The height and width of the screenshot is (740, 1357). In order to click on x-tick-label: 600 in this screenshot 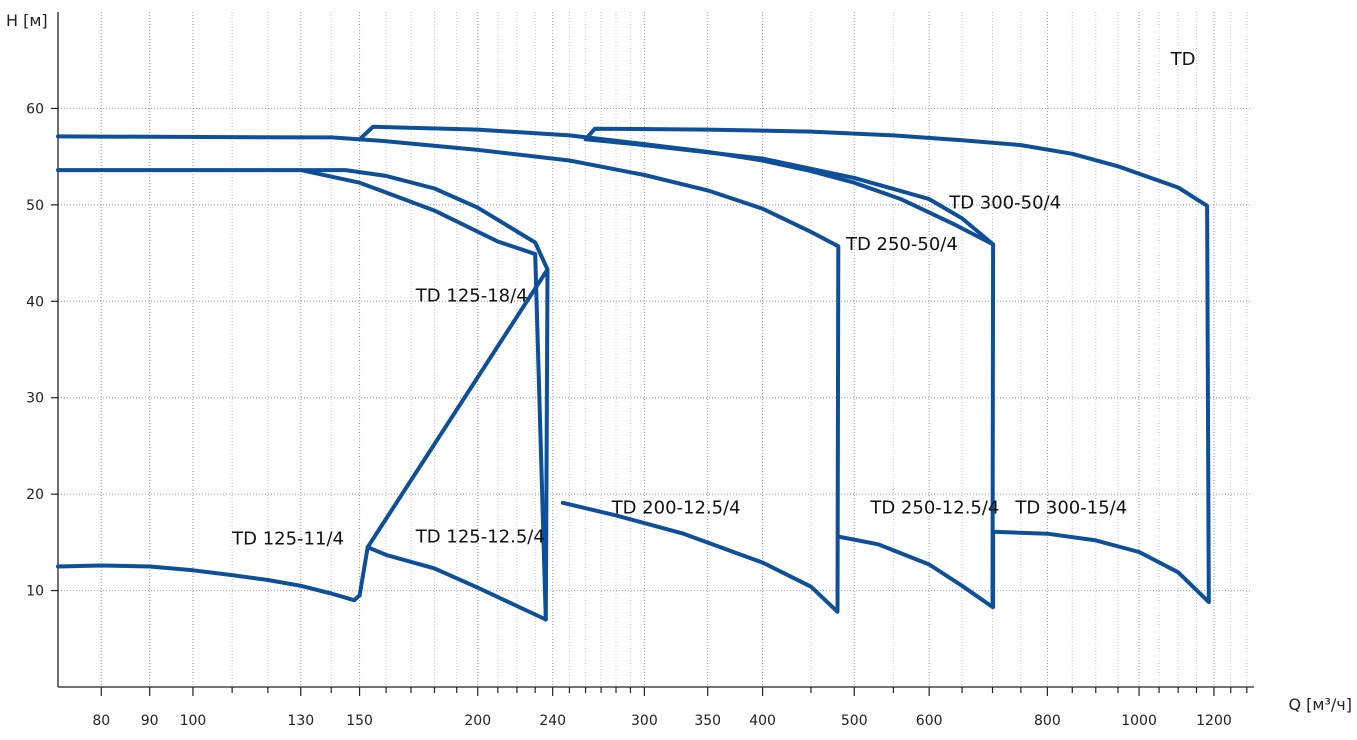, I will do `click(929, 721)`.